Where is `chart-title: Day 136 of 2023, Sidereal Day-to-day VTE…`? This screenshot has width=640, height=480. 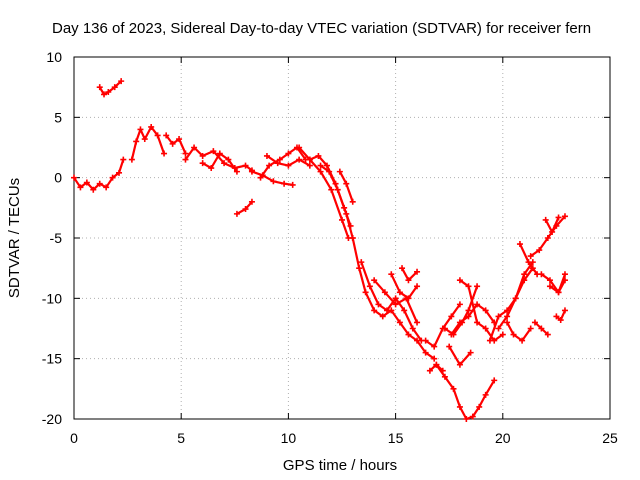 chart-title: Day 136 of 2023, Sidereal Day-to-day VTE… is located at coordinates (321, 28).